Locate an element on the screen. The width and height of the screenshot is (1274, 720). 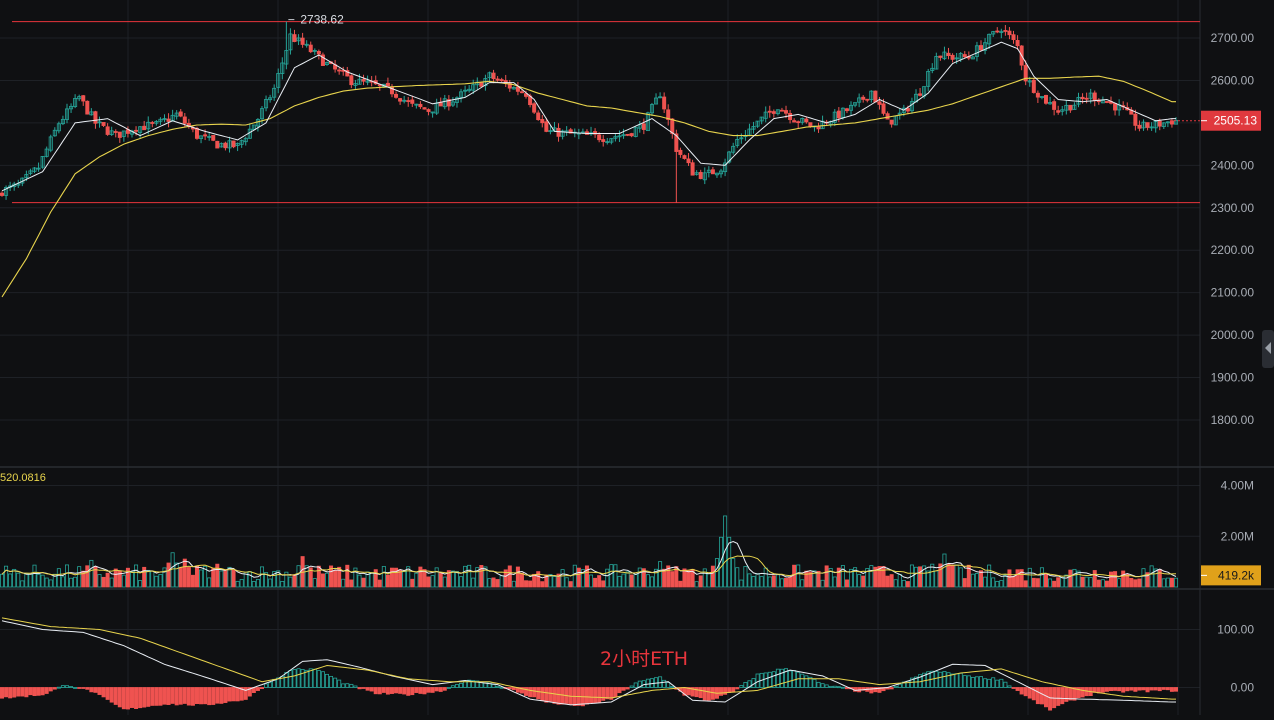
high-marker-label: 2738.62 is located at coordinates (322, 20).